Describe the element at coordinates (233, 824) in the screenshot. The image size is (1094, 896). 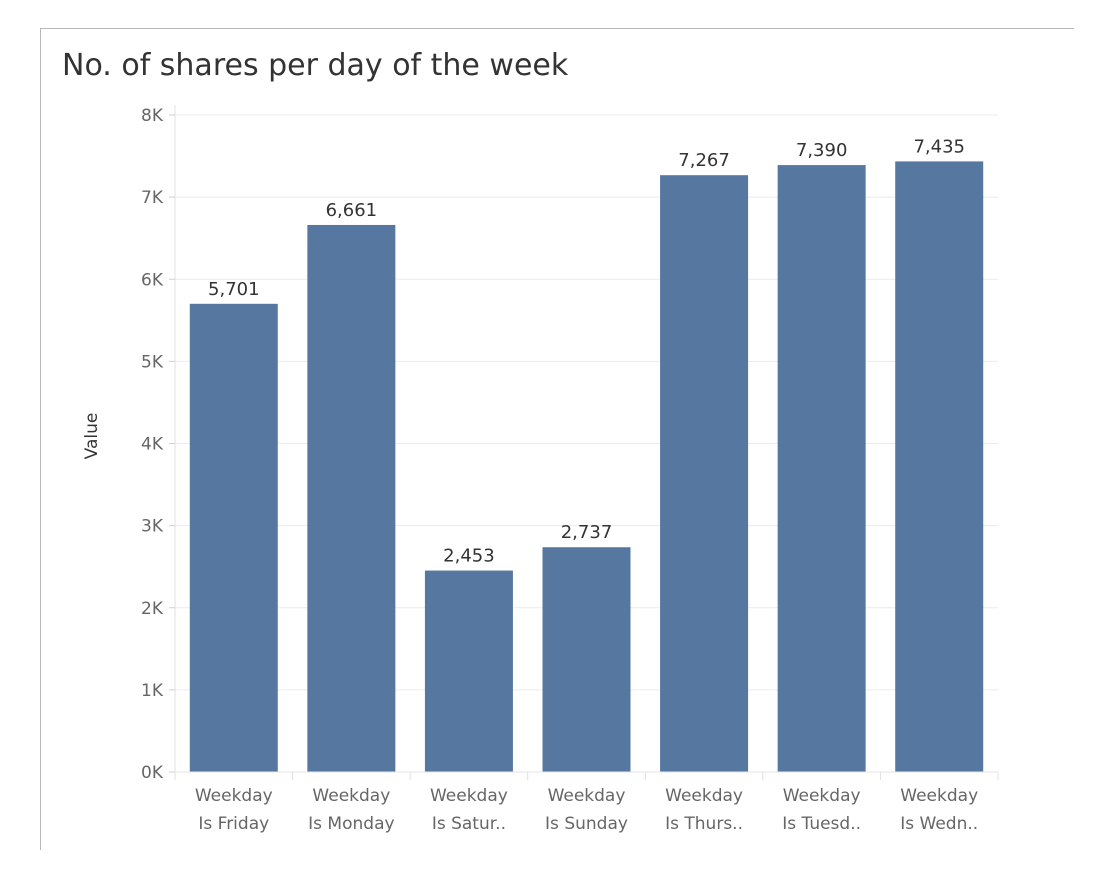
I see `x-tick-label: Is Friday` at that location.